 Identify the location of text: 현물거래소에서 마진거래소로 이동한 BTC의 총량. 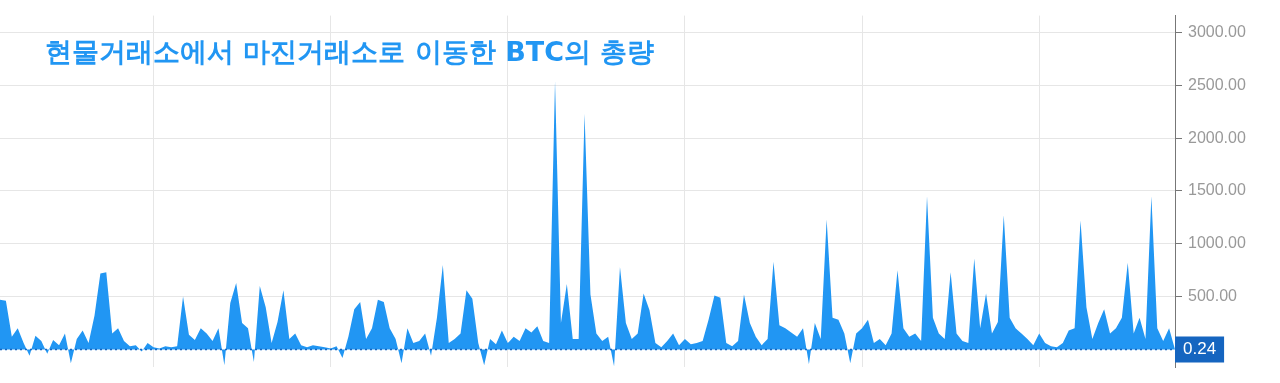
(350, 52).